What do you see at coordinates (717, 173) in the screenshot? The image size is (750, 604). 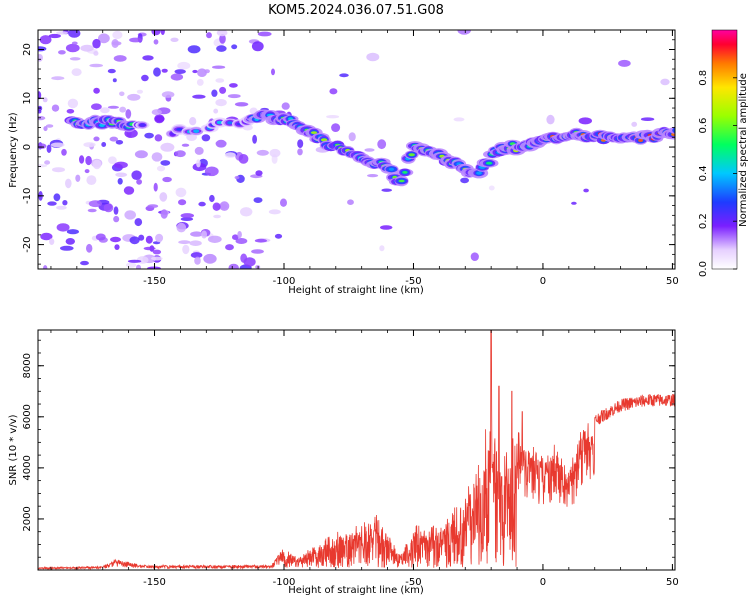 I see `colorbar-ticks: 0.0 0.2 0.4 0.6 0.8` at bounding box center [717, 173].